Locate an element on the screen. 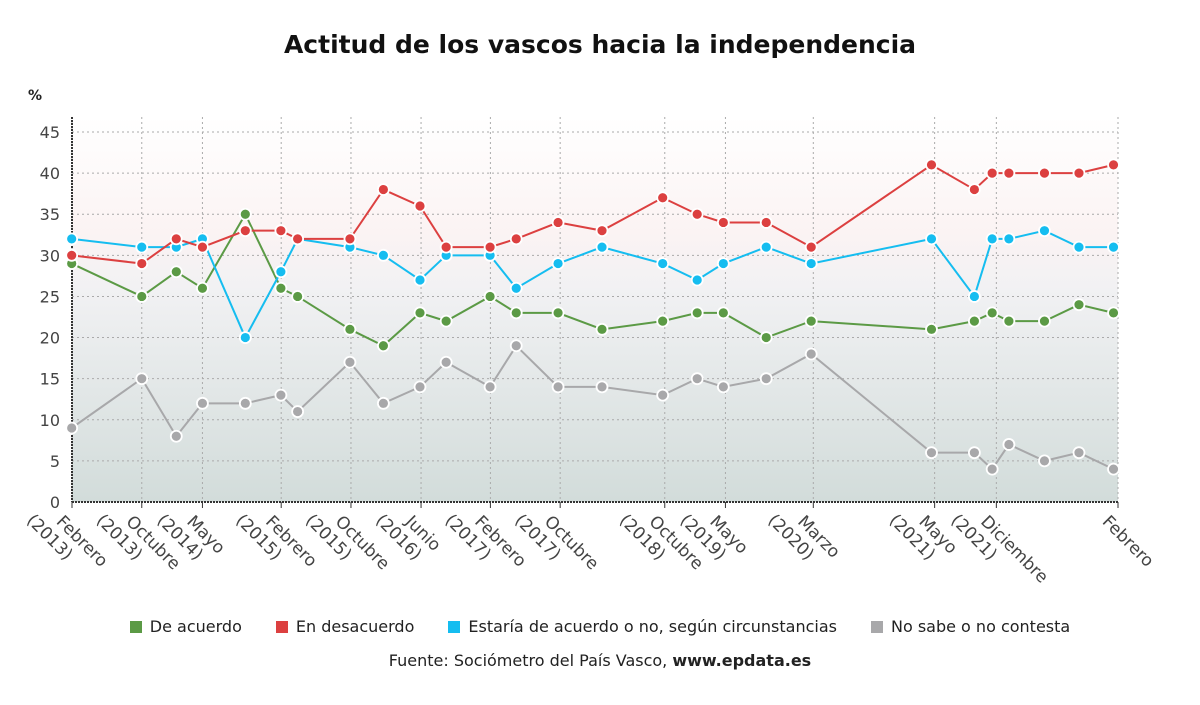  x-tick-label: Marzo(2020) is located at coordinates (804, 536).